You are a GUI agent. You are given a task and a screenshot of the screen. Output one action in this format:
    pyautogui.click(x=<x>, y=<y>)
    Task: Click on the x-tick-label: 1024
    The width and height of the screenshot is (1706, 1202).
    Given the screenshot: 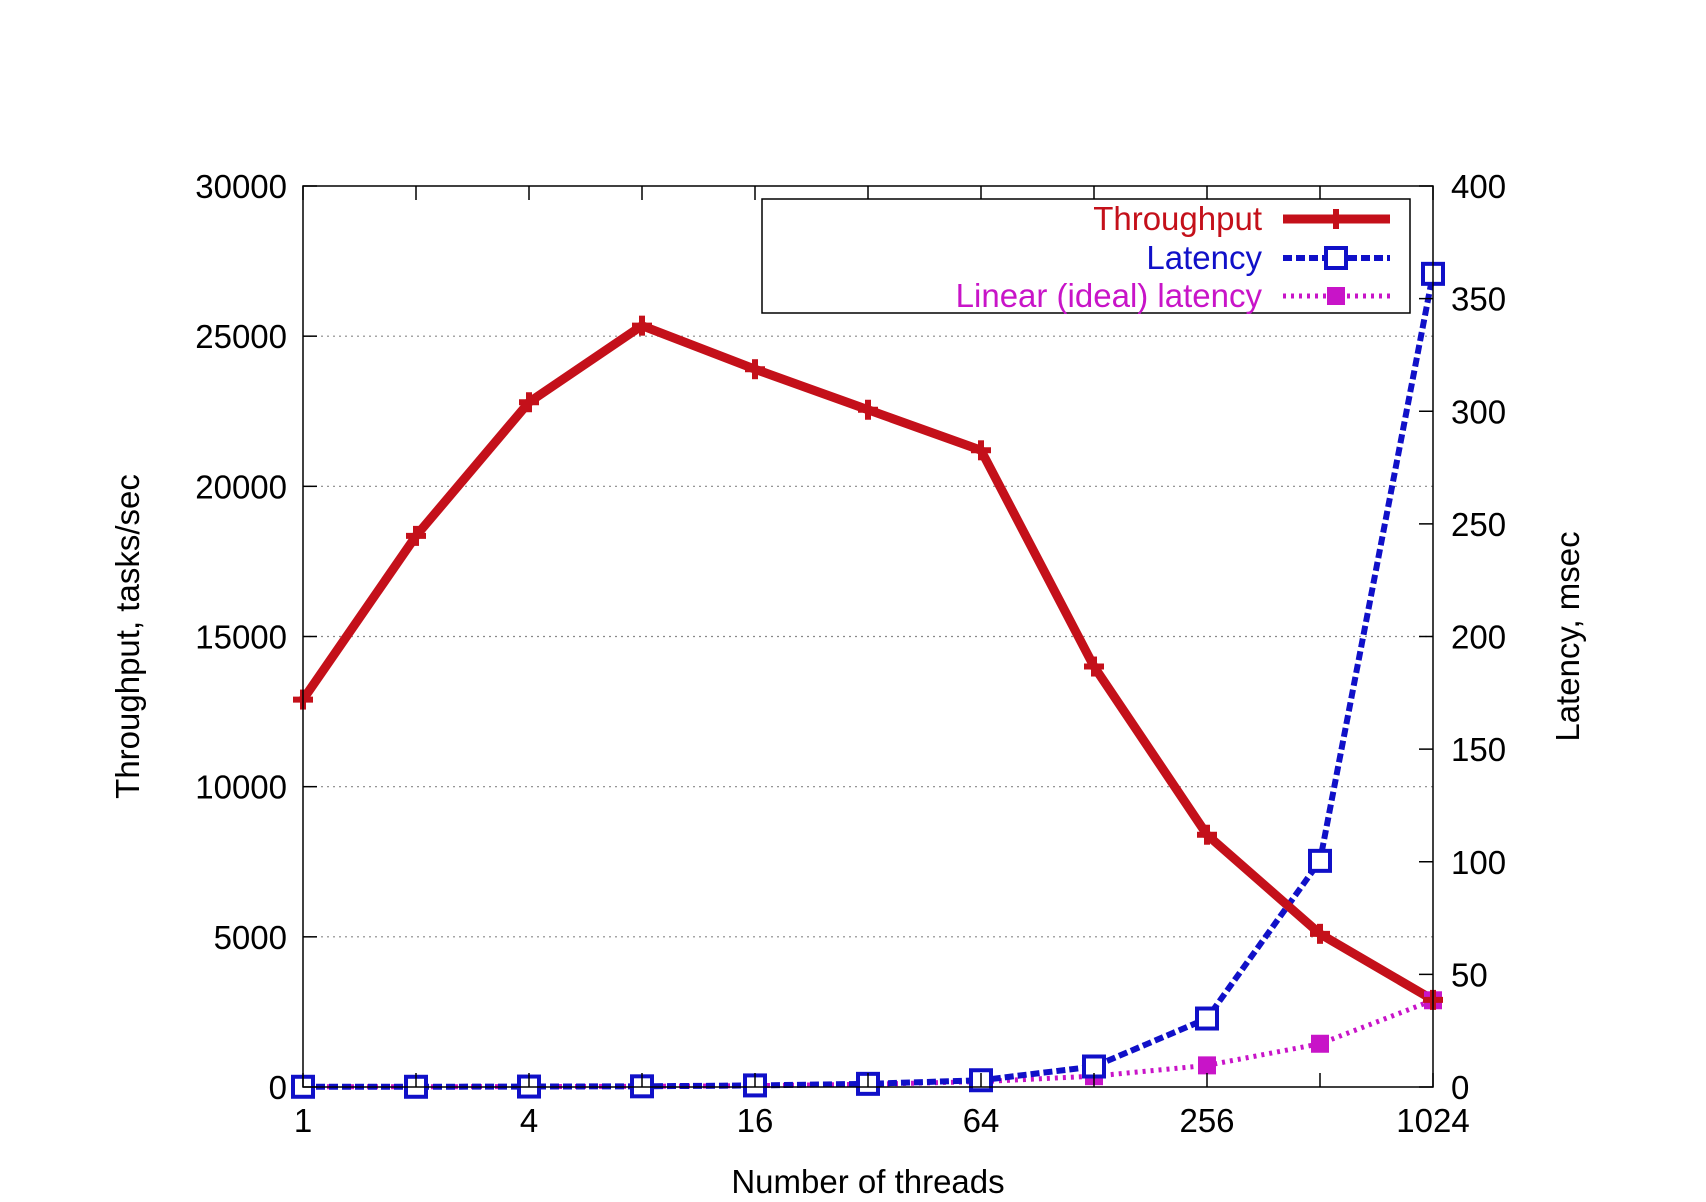 What is the action you would take?
    pyautogui.click(x=1432, y=1120)
    